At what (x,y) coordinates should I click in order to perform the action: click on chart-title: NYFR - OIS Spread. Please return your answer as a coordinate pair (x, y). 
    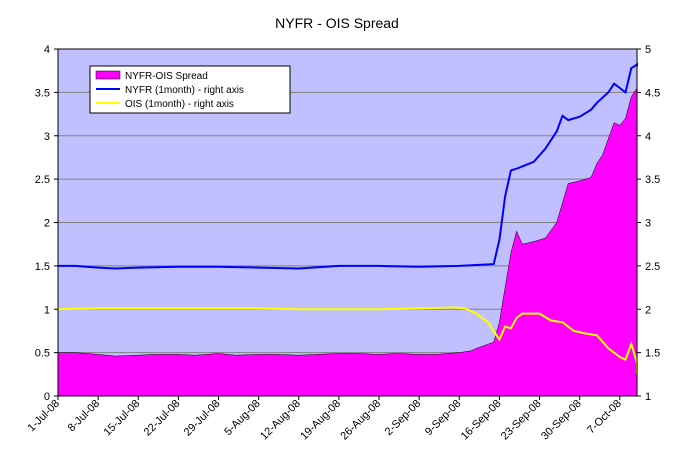
    Looking at the image, I should click on (337, 23).